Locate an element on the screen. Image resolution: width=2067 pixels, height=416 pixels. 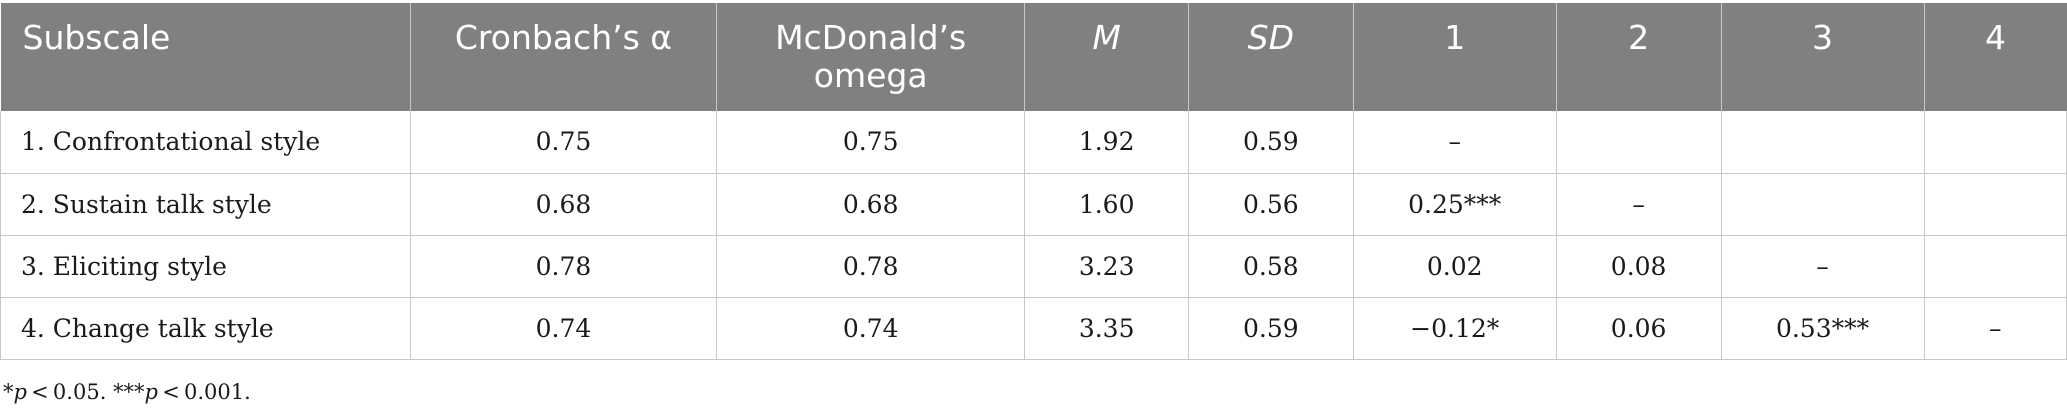
footnote-threshold-1: < 0.05. *** is located at coordinates (85, 392).